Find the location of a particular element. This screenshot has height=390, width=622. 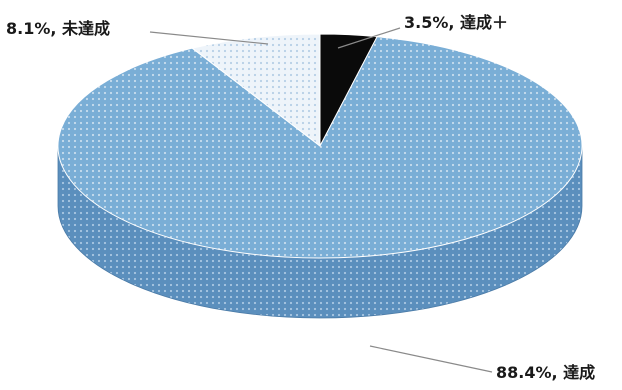

leader-line-tassei is located at coordinates (431, 359).